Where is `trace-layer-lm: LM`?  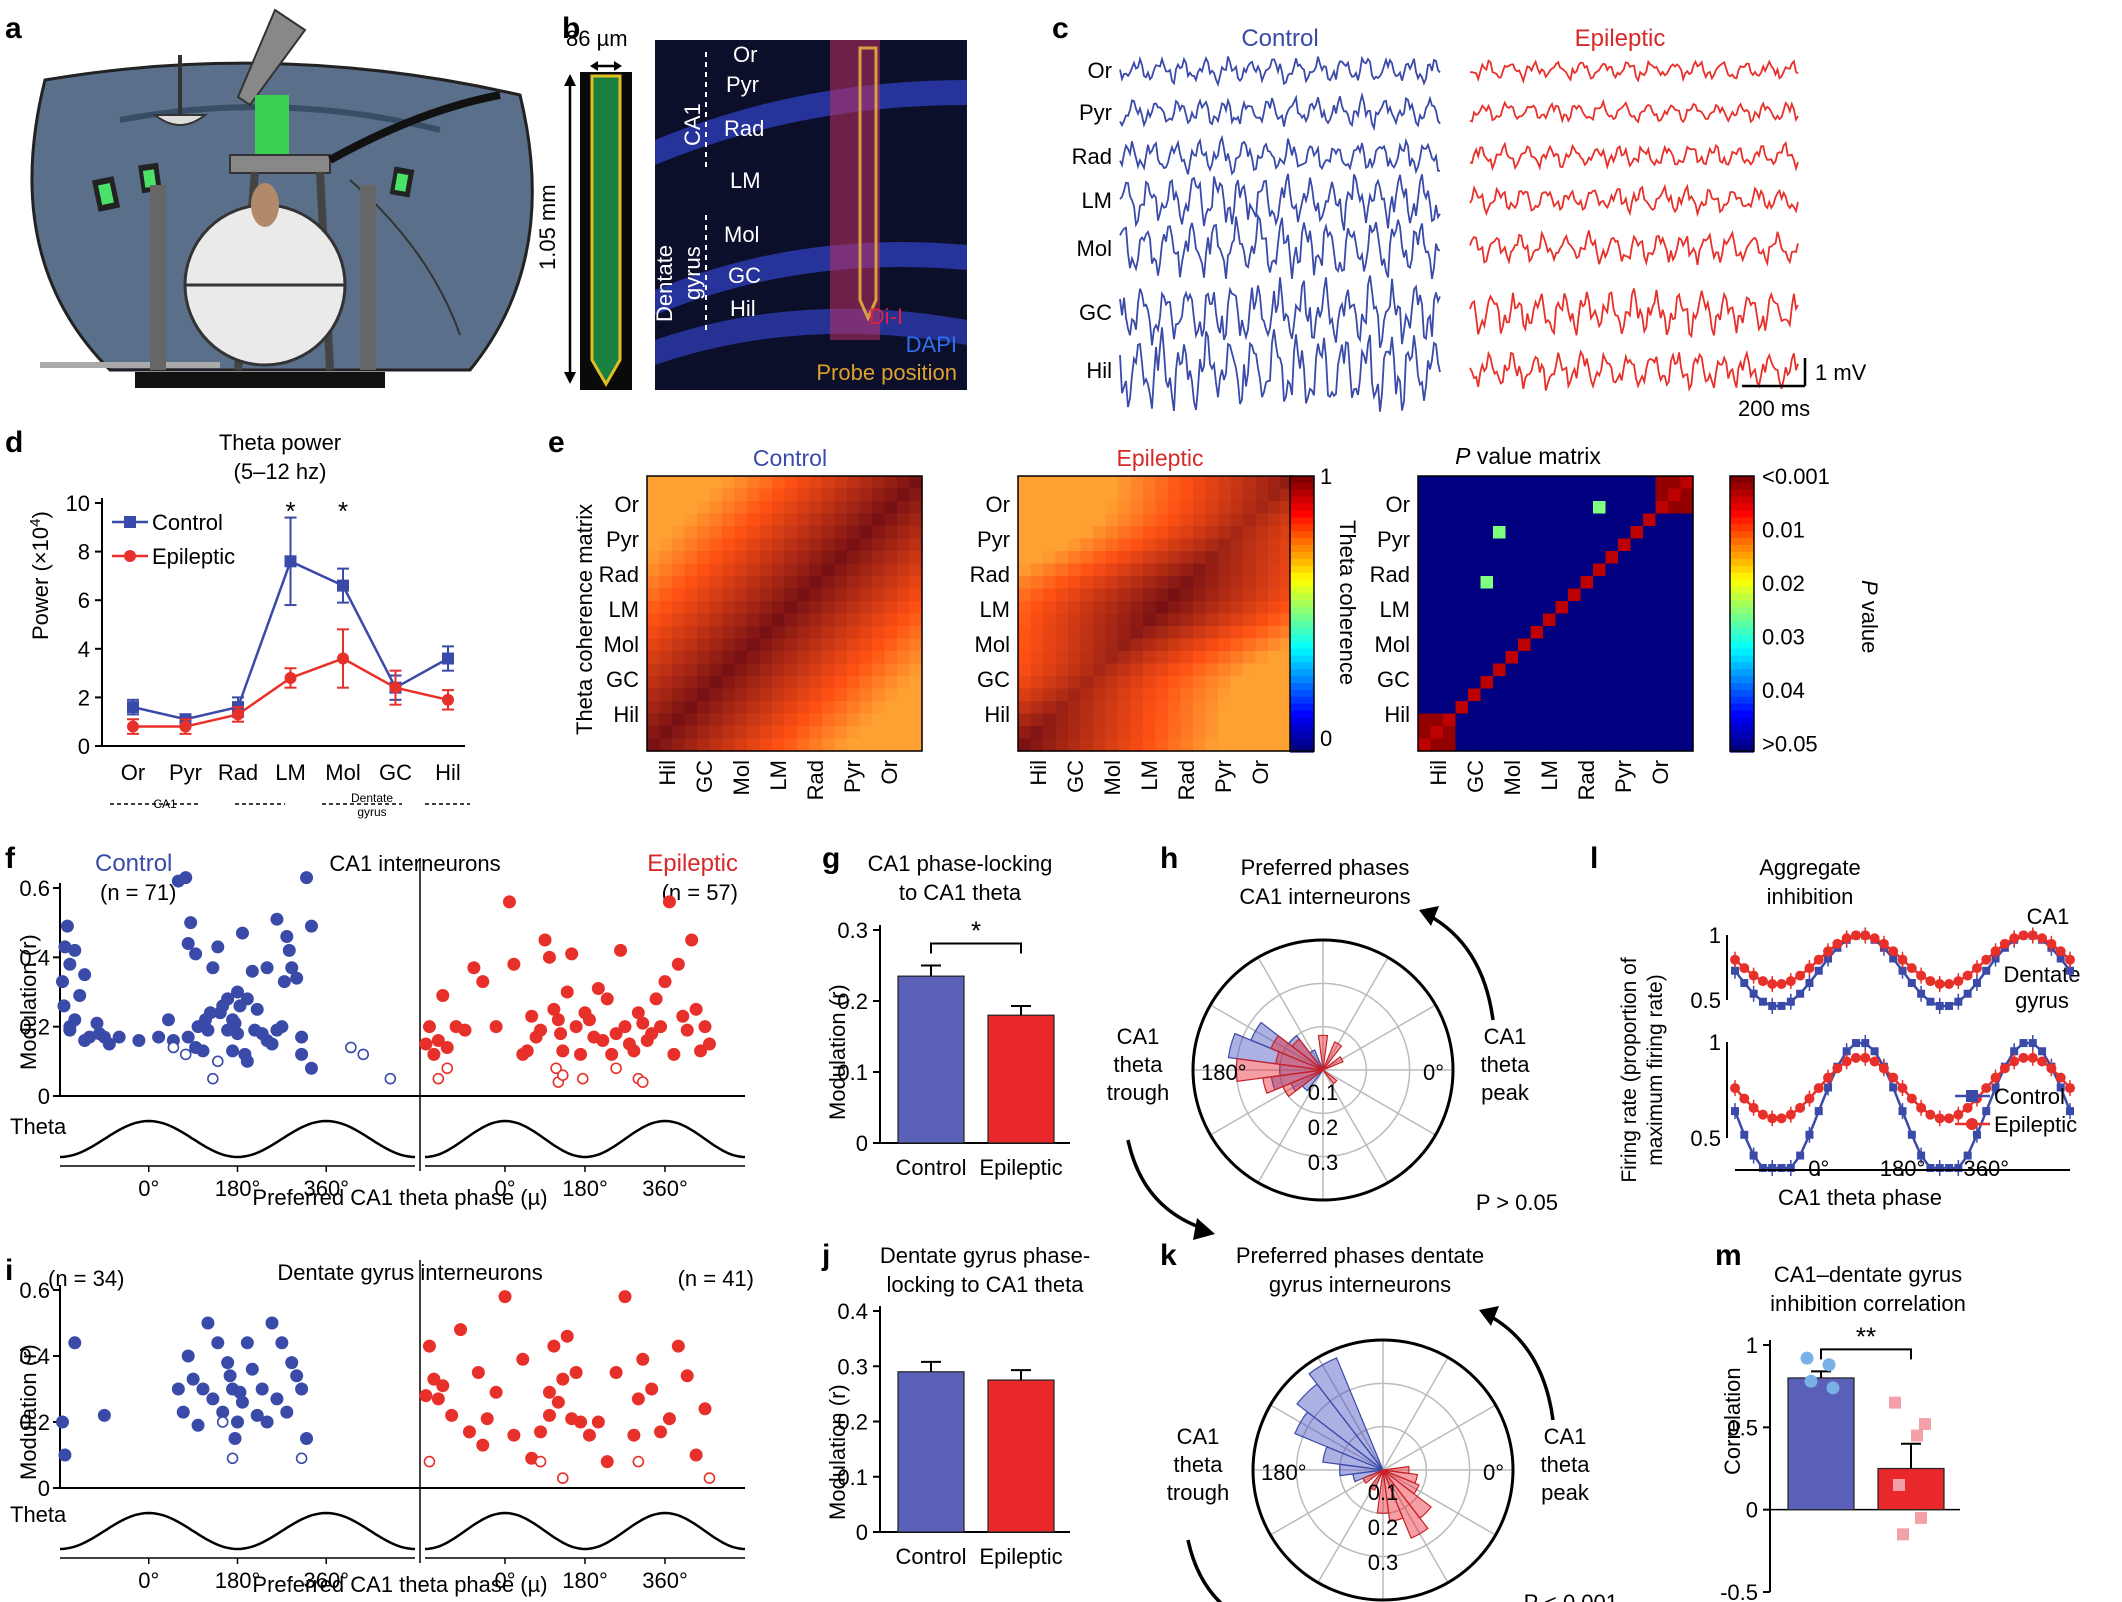
trace-layer-lm: LM is located at coordinates (1096, 200).